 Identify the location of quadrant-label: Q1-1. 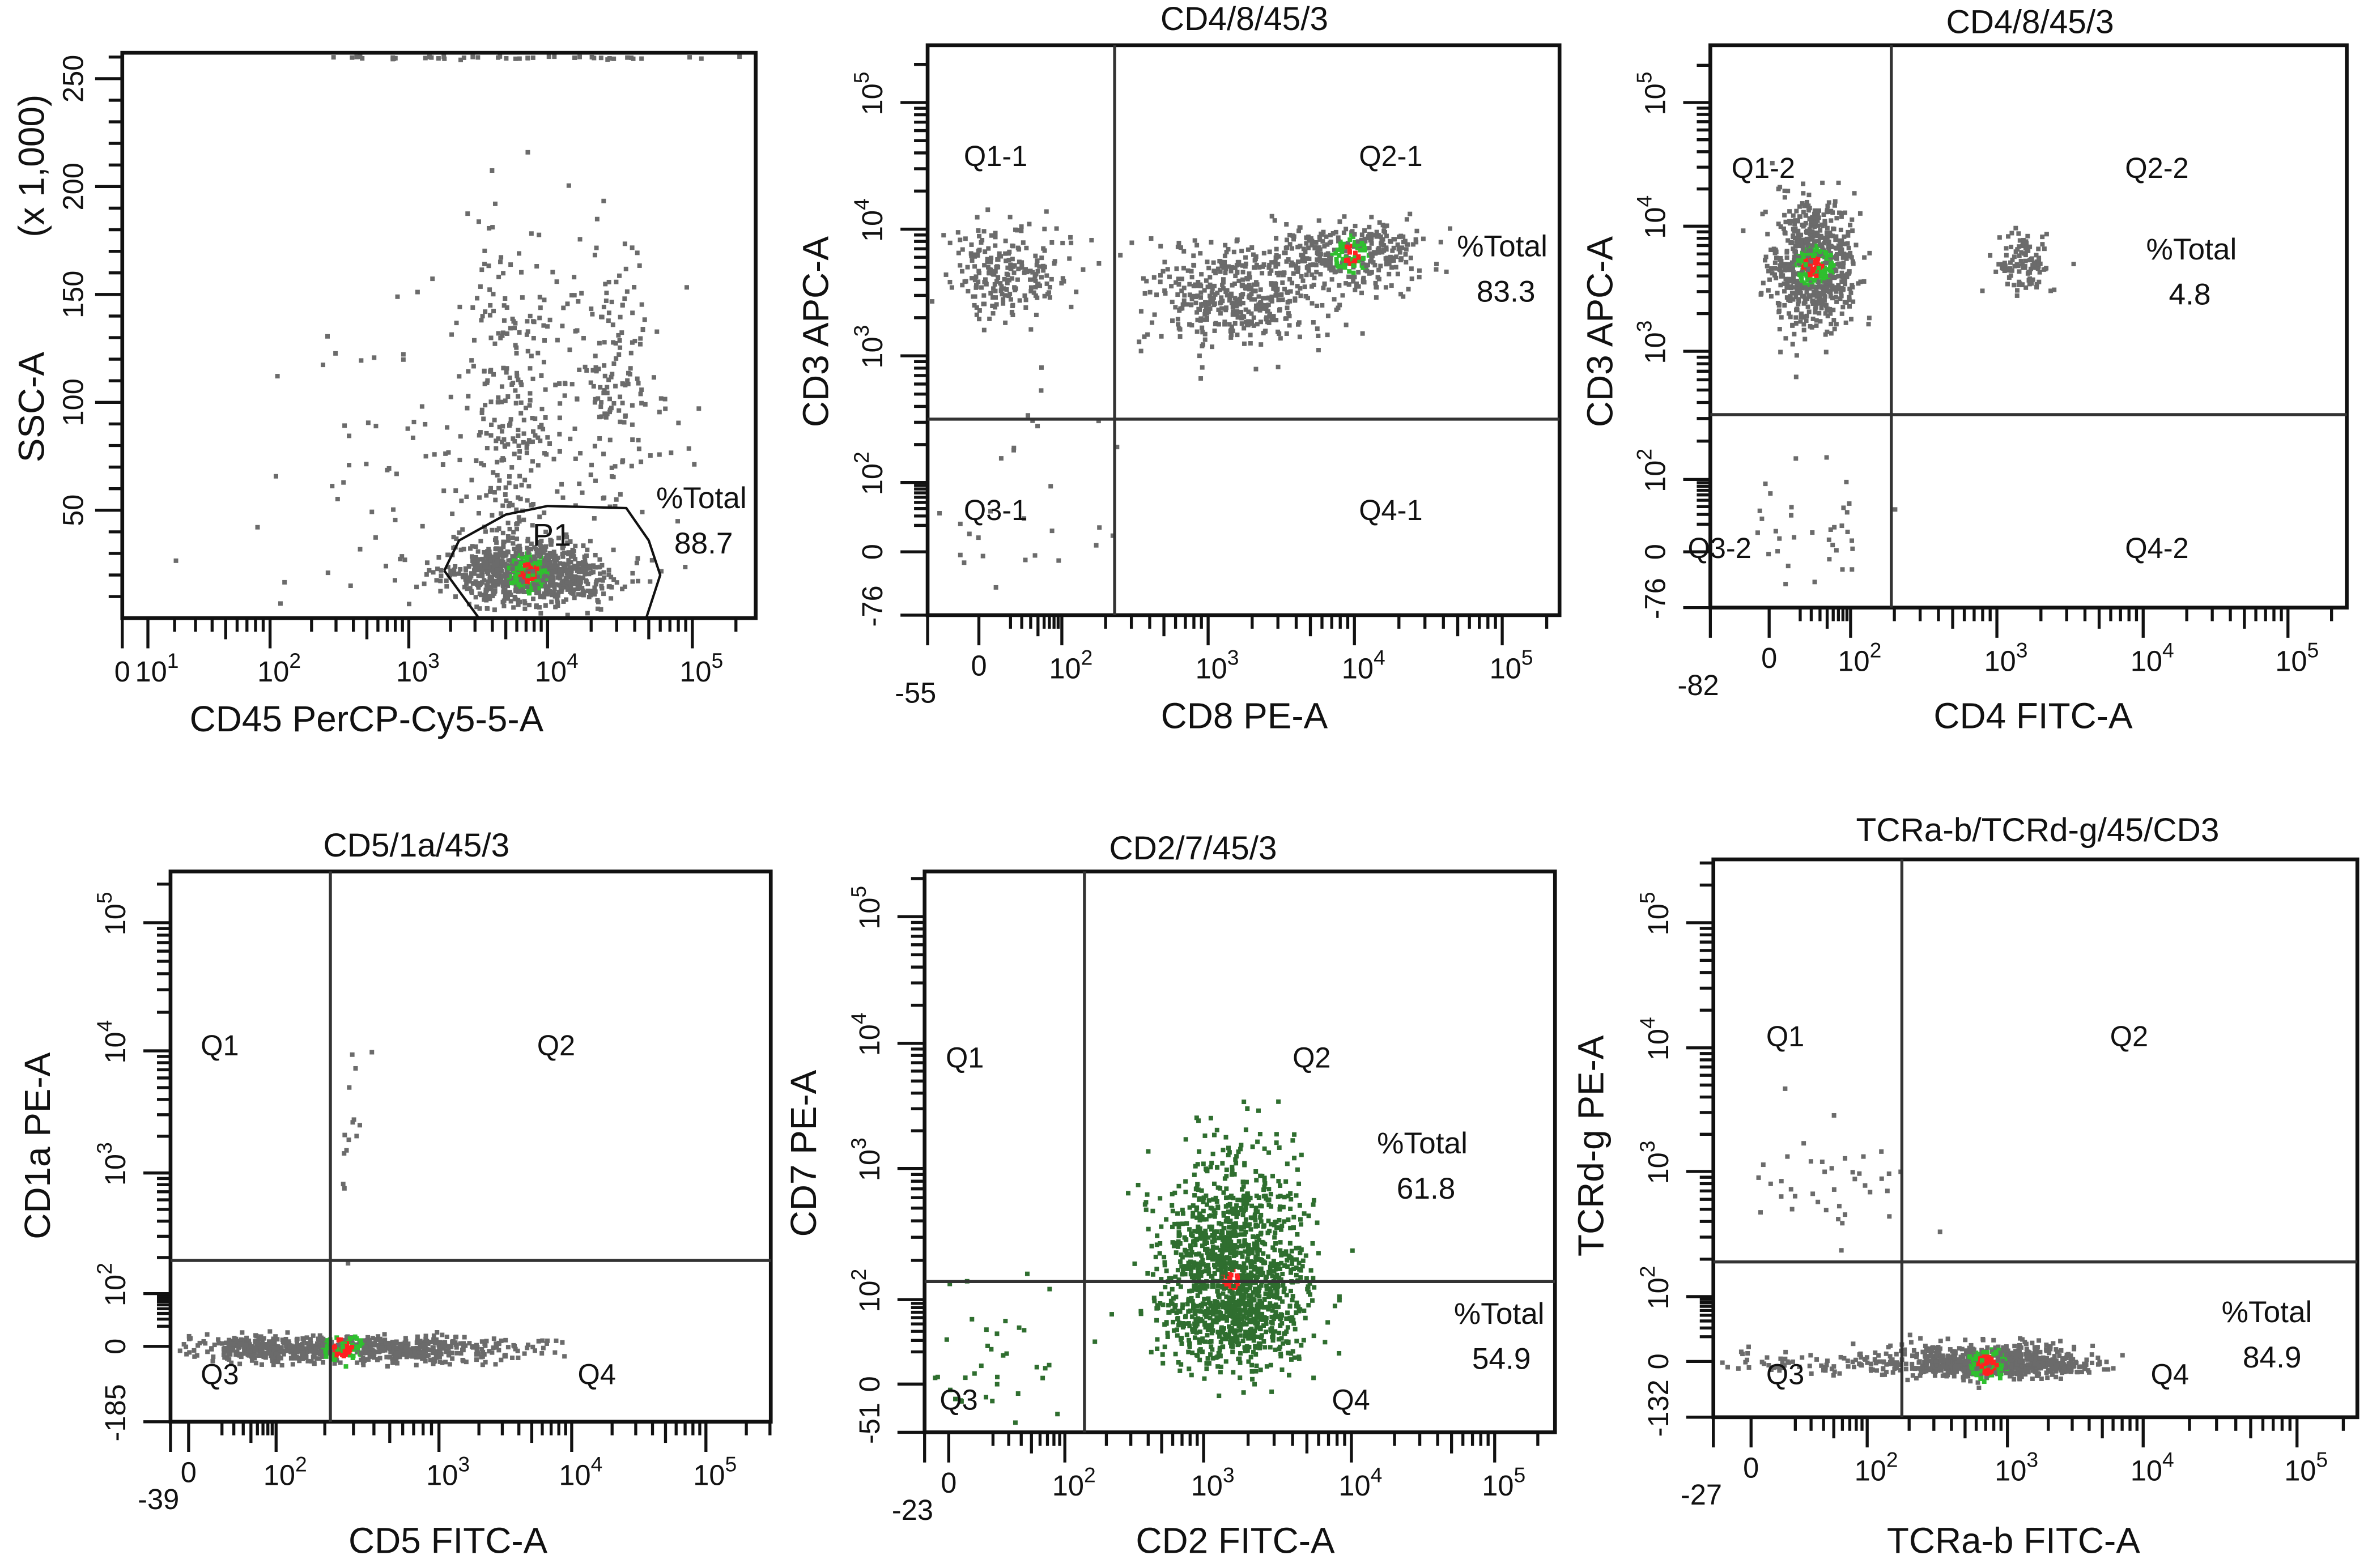
(996, 156).